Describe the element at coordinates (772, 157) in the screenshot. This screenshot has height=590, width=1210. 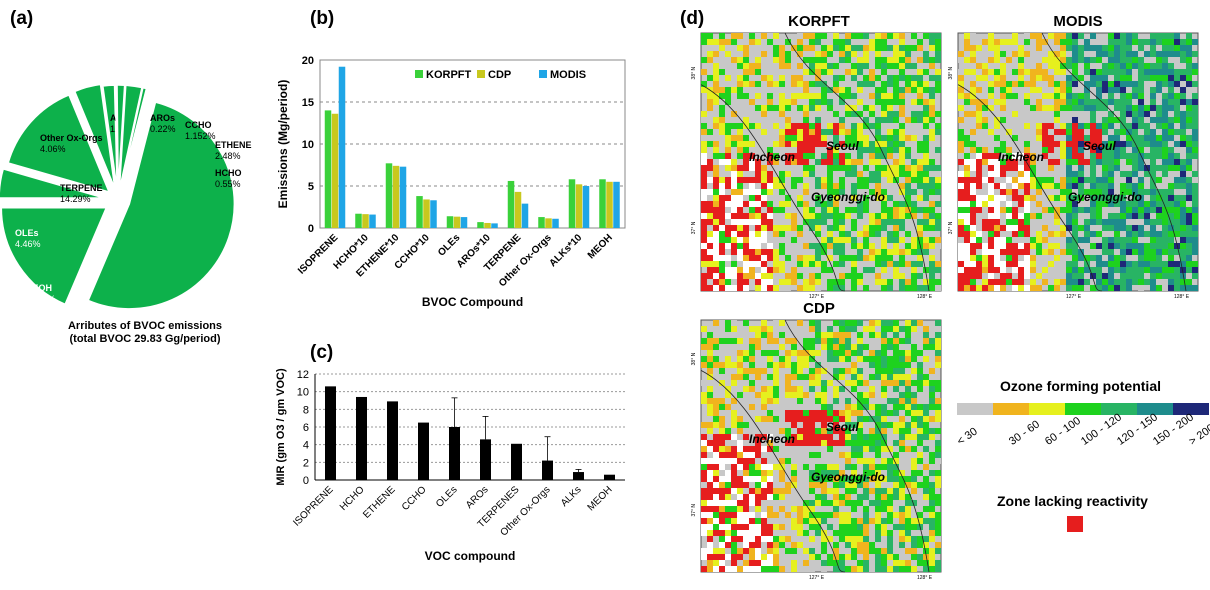
I see `city-label-incheon: Incheon` at that location.